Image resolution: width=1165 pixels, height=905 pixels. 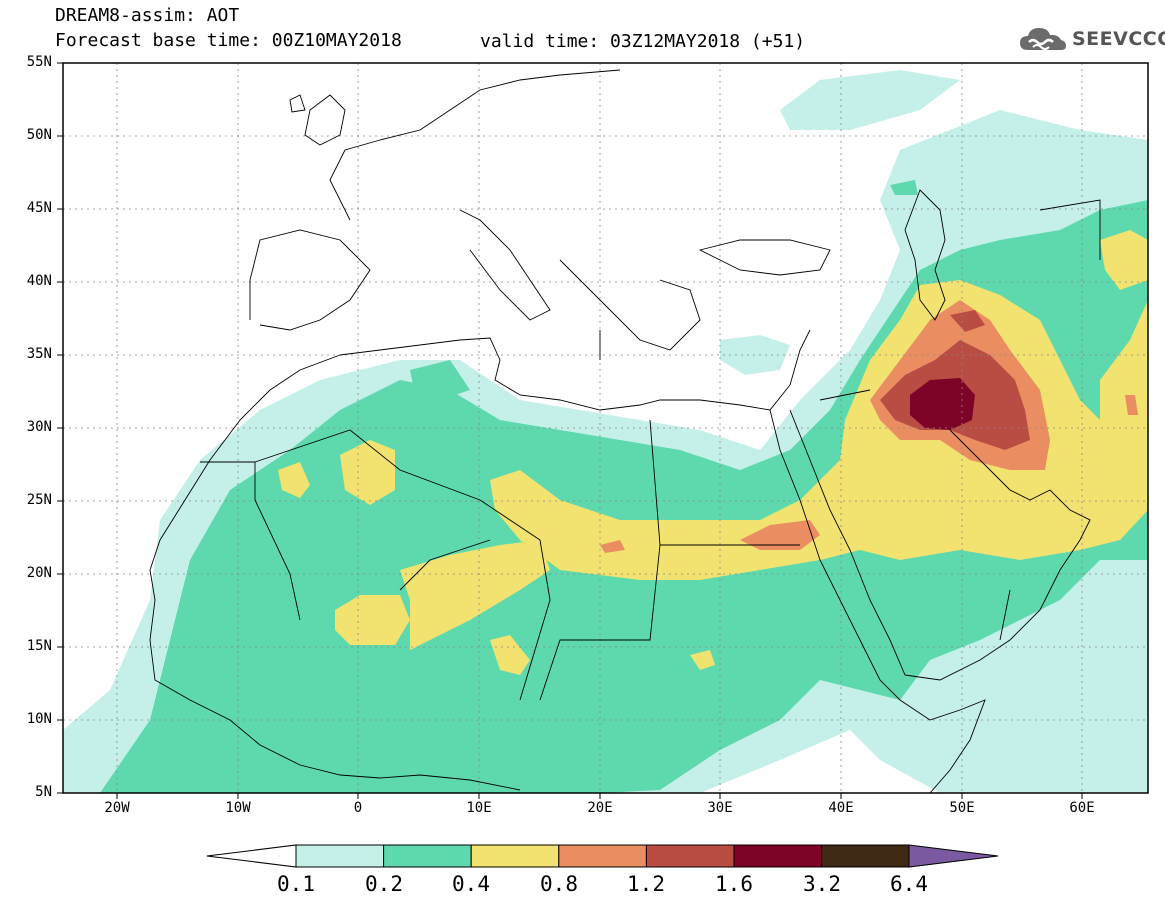 I want to click on logo-text: SEEVCCC, so click(x=1118, y=39).